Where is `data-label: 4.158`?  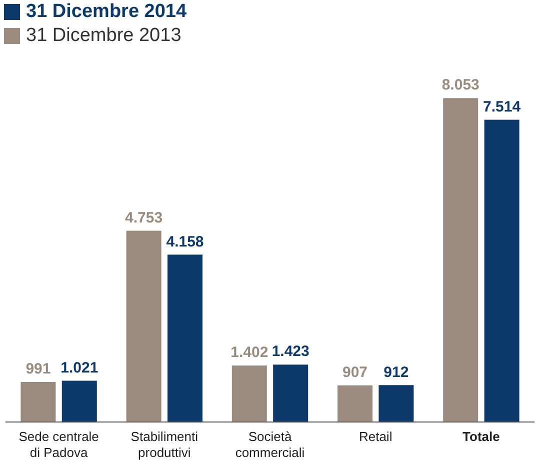
data-label: 4.158 is located at coordinates (185, 241).